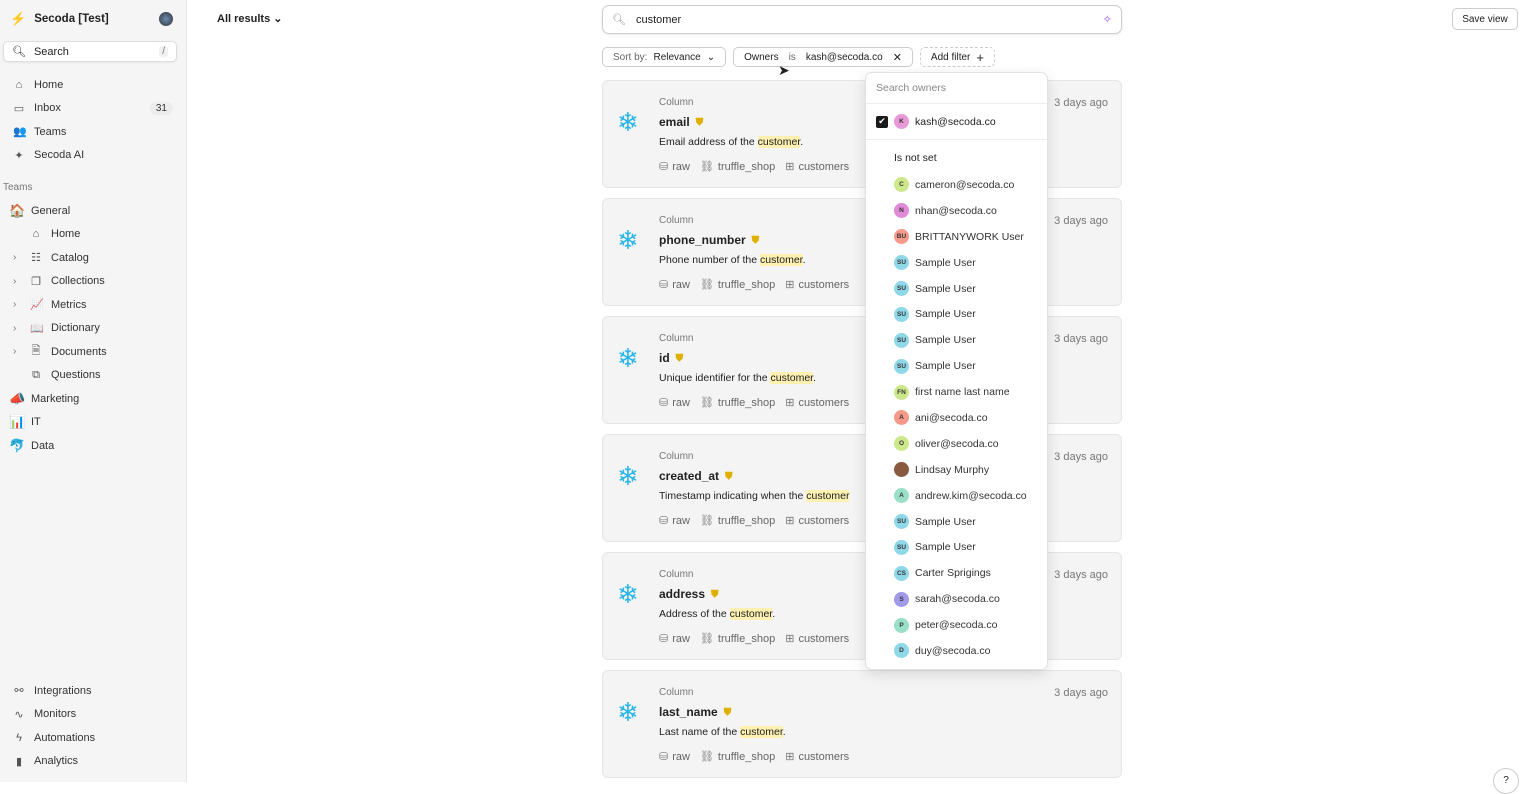  I want to click on sidebar-item-catalog: › ☷ Catalog, so click(93, 258).